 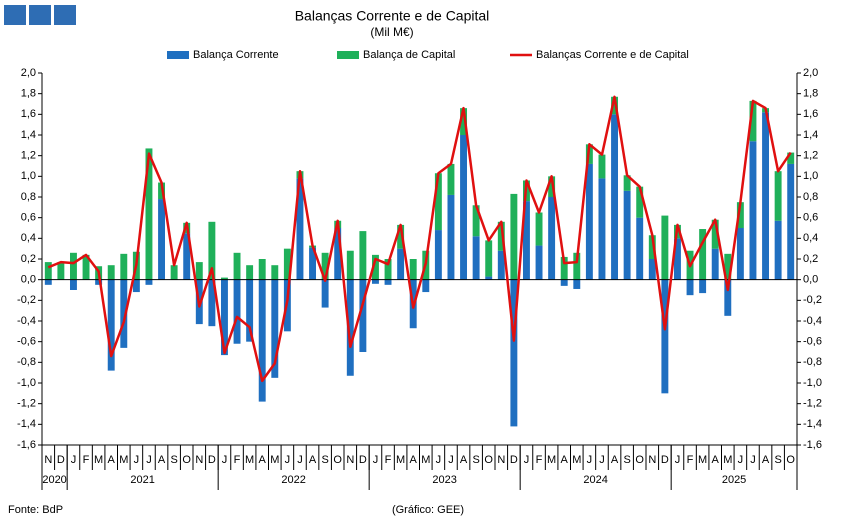 What do you see at coordinates (810, 197) in the screenshot?
I see `y2-tick-label: 0,8` at bounding box center [810, 197].